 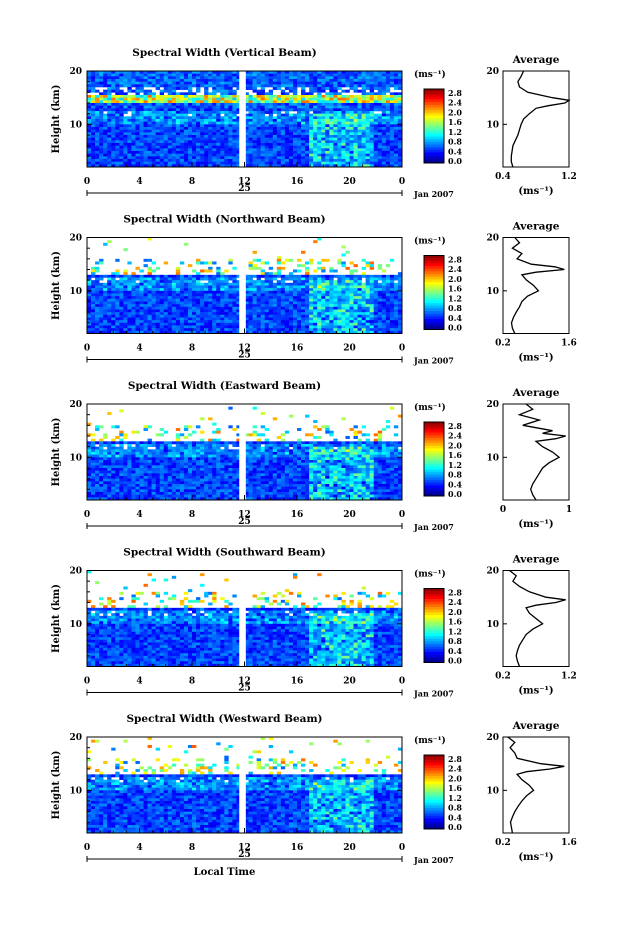 What do you see at coordinates (434, 294) in the screenshot?
I see `colorbar-swatch` at bounding box center [434, 294].